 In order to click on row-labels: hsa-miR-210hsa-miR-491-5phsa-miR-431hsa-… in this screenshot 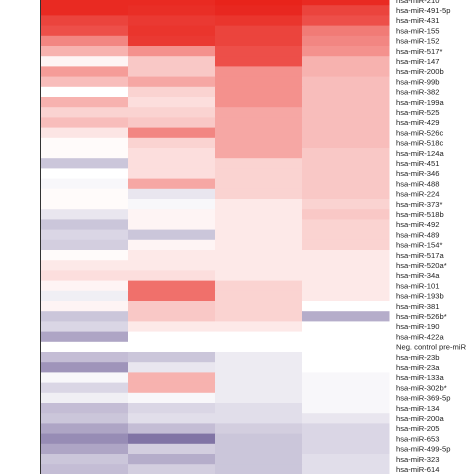, I will do `click(431, 237)`.